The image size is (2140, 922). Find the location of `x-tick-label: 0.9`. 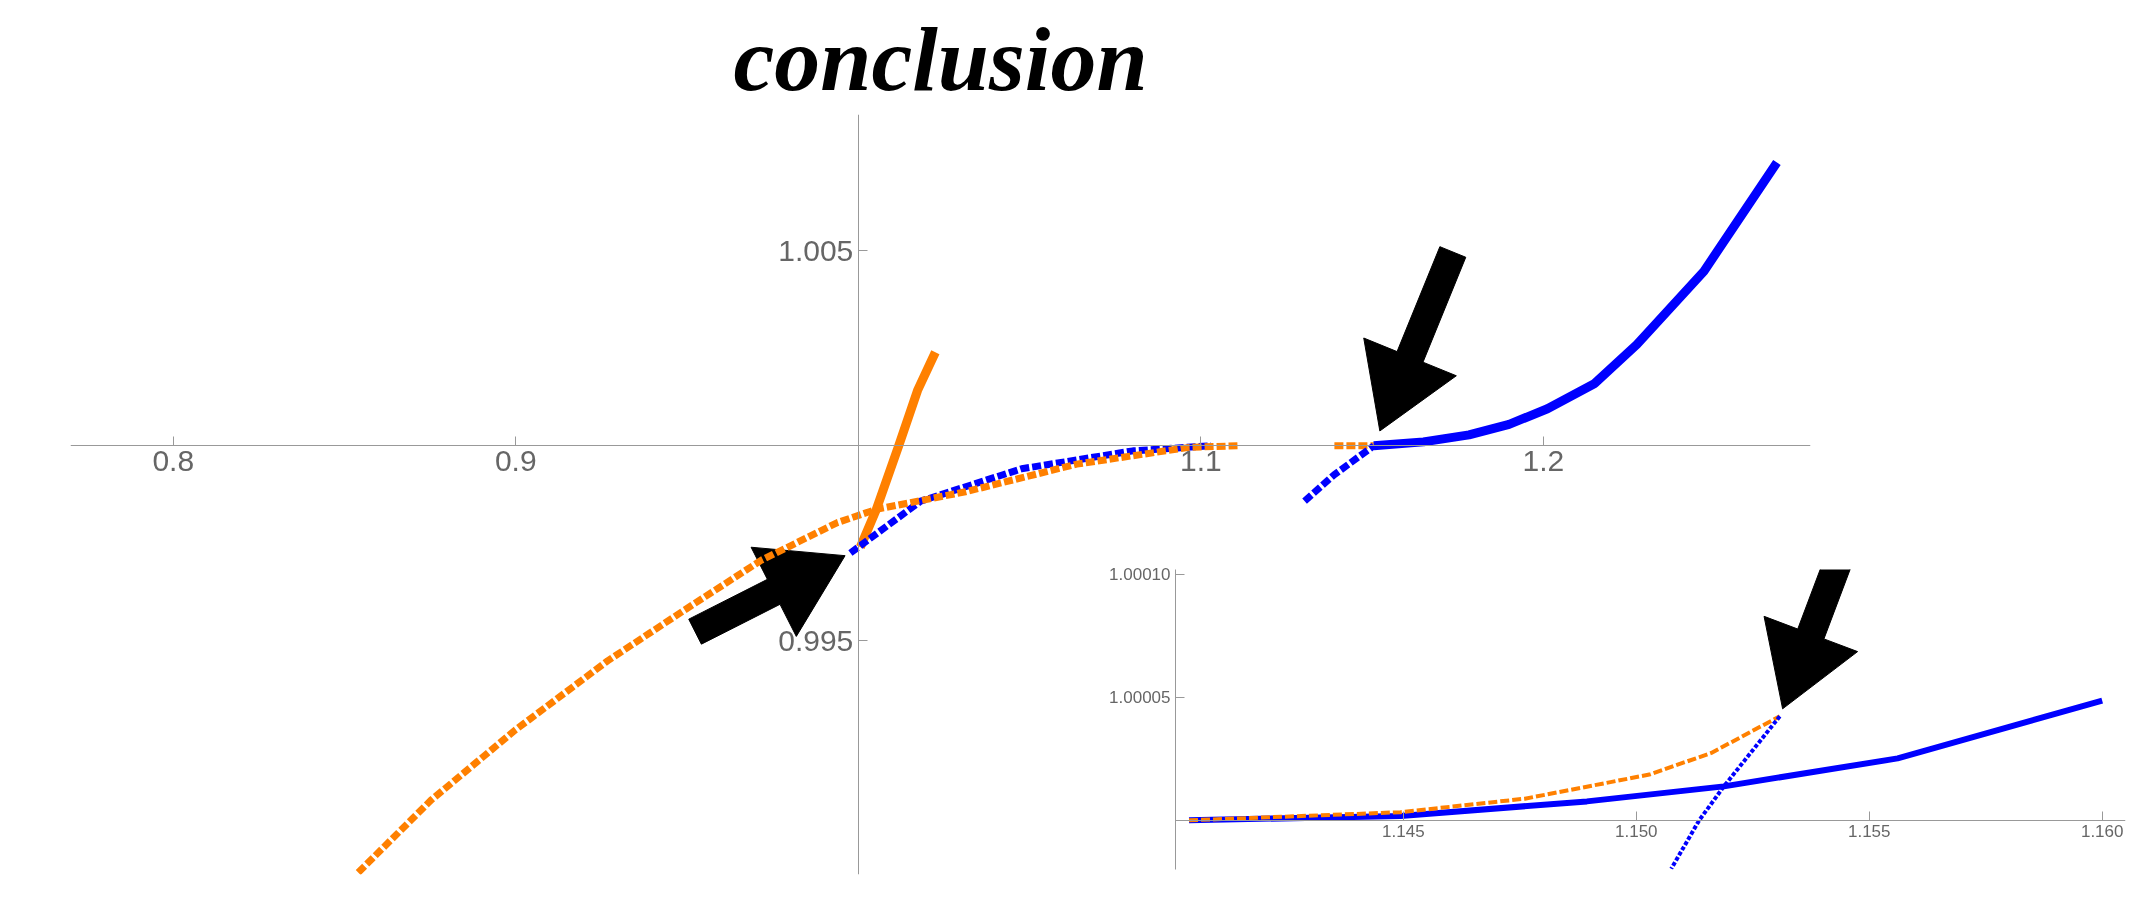

x-tick-label: 0.9 is located at coordinates (515, 460).